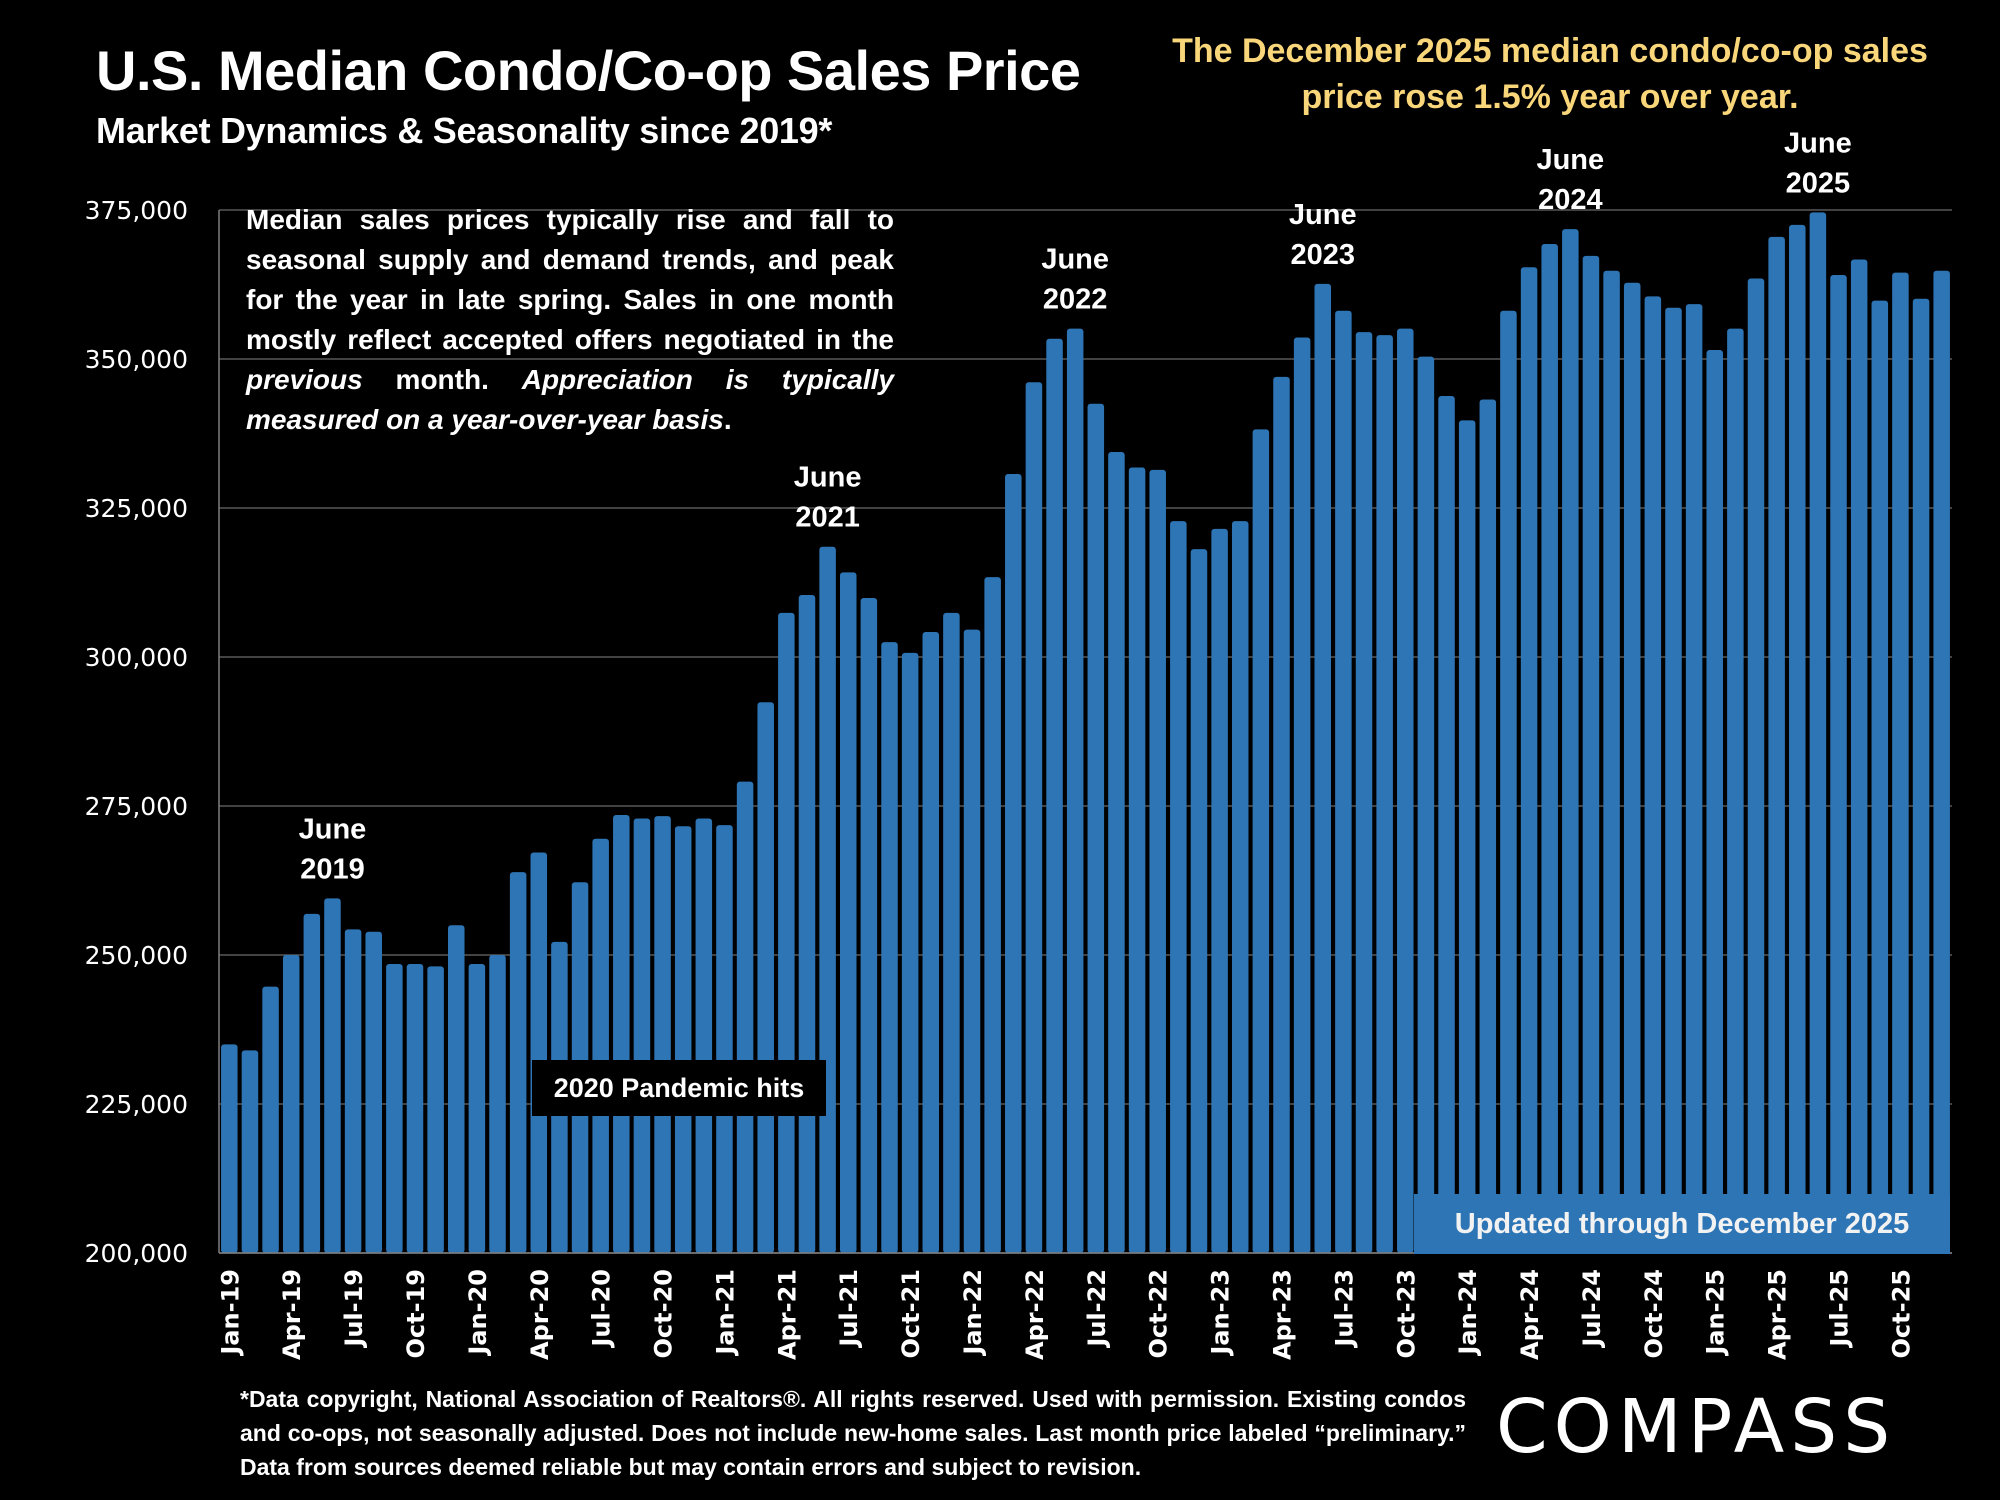 This screenshot has height=1500, width=2000. What do you see at coordinates (725, 1313) in the screenshot?
I see `x-tick-label: Jan-21` at bounding box center [725, 1313].